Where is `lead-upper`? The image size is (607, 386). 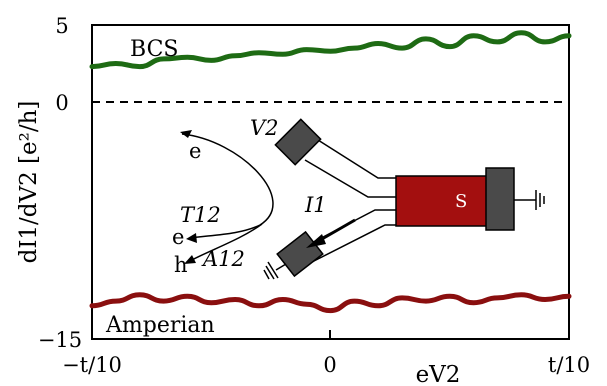 lead-upper is located at coordinates (357, 159).